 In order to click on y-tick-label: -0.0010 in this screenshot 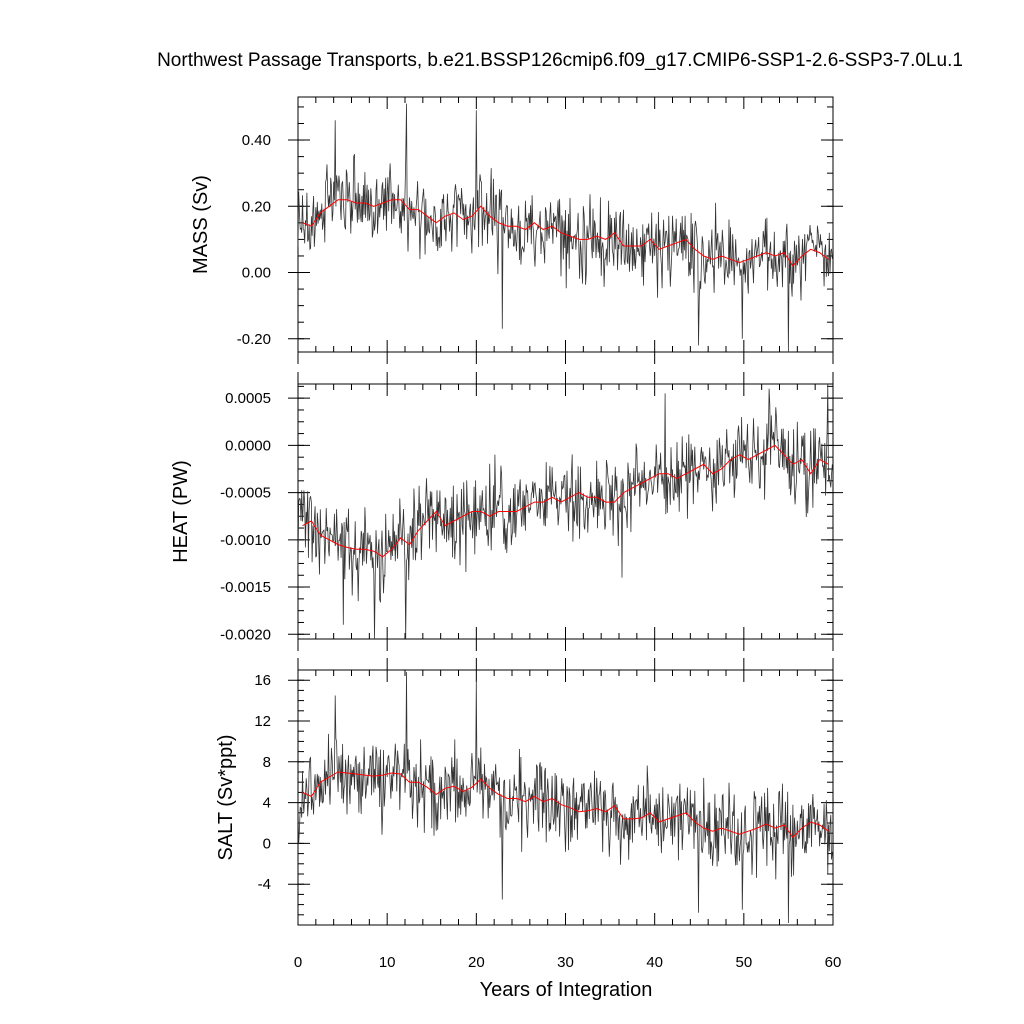, I will do `click(245, 540)`.